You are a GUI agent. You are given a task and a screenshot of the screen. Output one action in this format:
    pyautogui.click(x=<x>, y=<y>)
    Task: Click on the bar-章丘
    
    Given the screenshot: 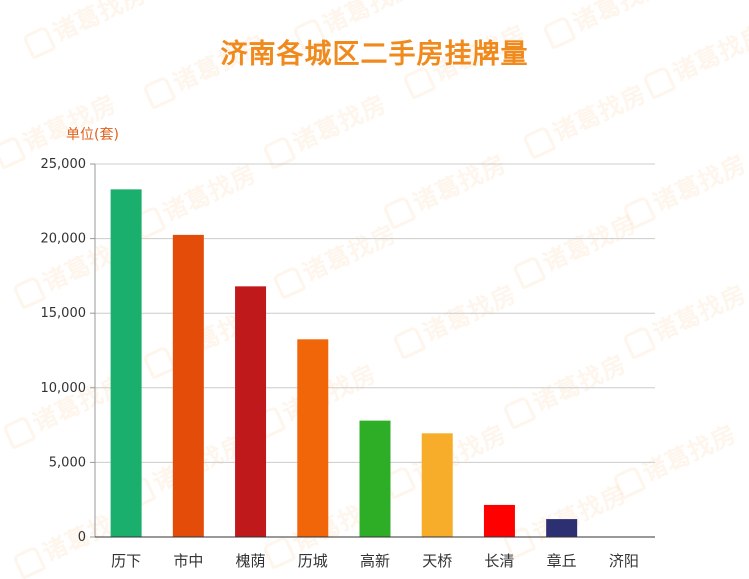 What is the action you would take?
    pyautogui.click(x=562, y=528)
    